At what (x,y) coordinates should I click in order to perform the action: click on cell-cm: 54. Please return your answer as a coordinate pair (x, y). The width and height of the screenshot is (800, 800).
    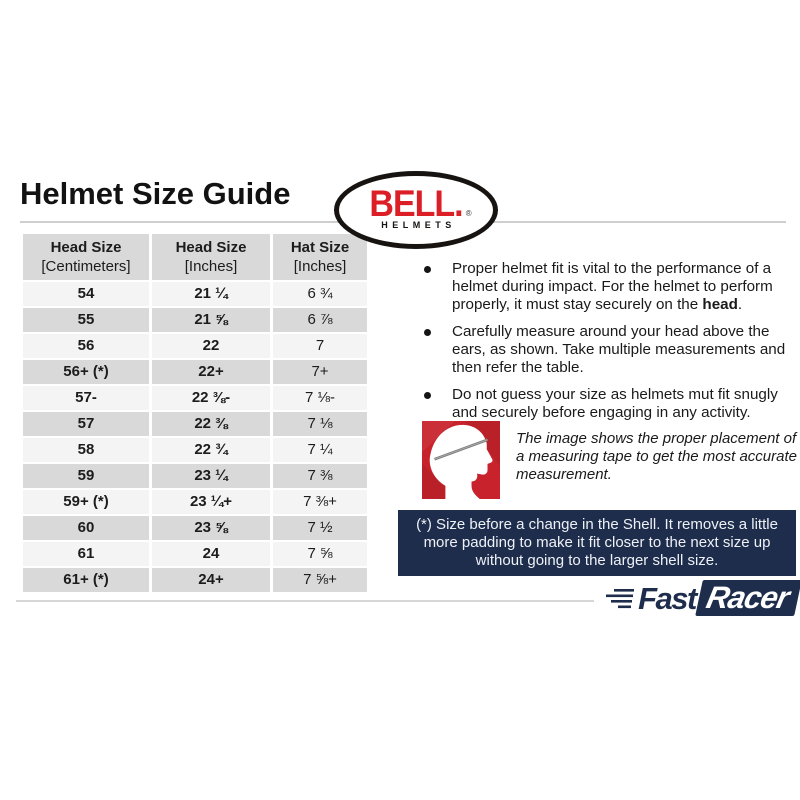
    Looking at the image, I should click on (86, 294).